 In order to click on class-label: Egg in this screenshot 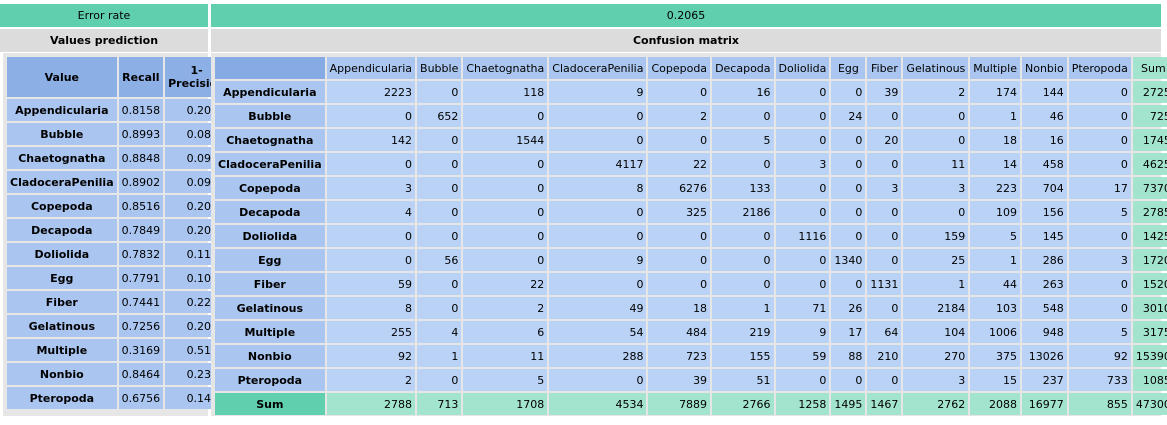, I will do `click(62, 278)`.